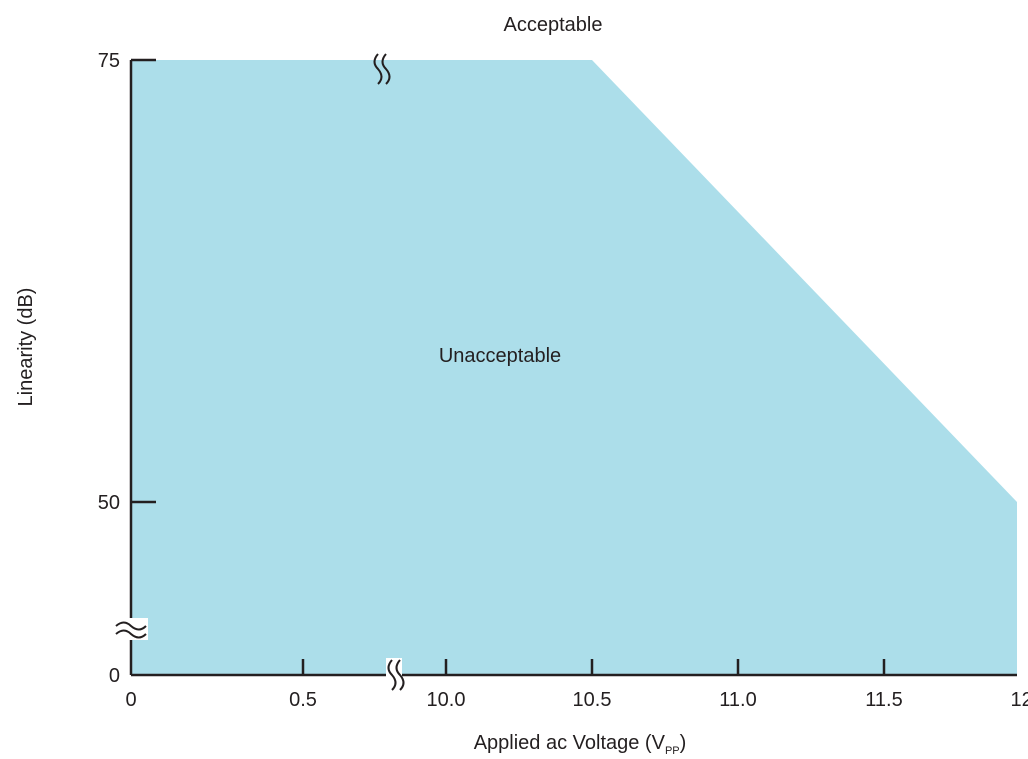  What do you see at coordinates (446, 700) in the screenshot?
I see `x-tick-label: 10.0` at bounding box center [446, 700].